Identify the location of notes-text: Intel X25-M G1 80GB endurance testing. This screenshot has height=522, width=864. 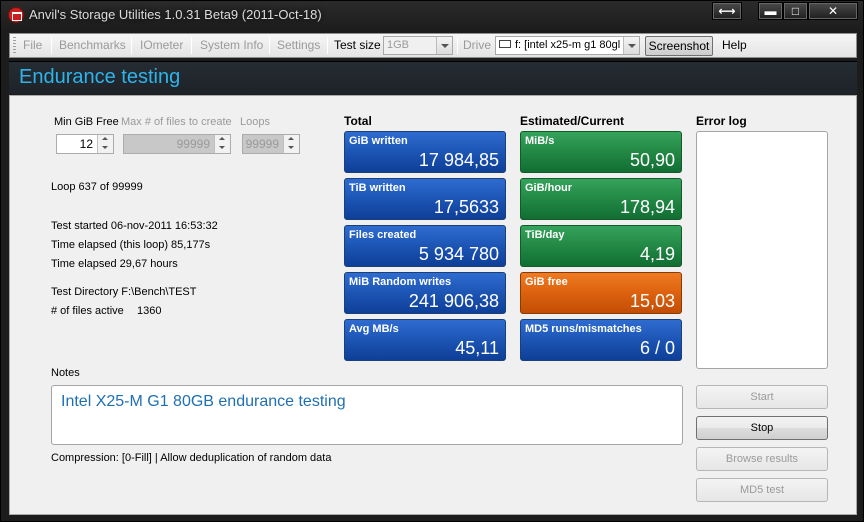
(203, 401).